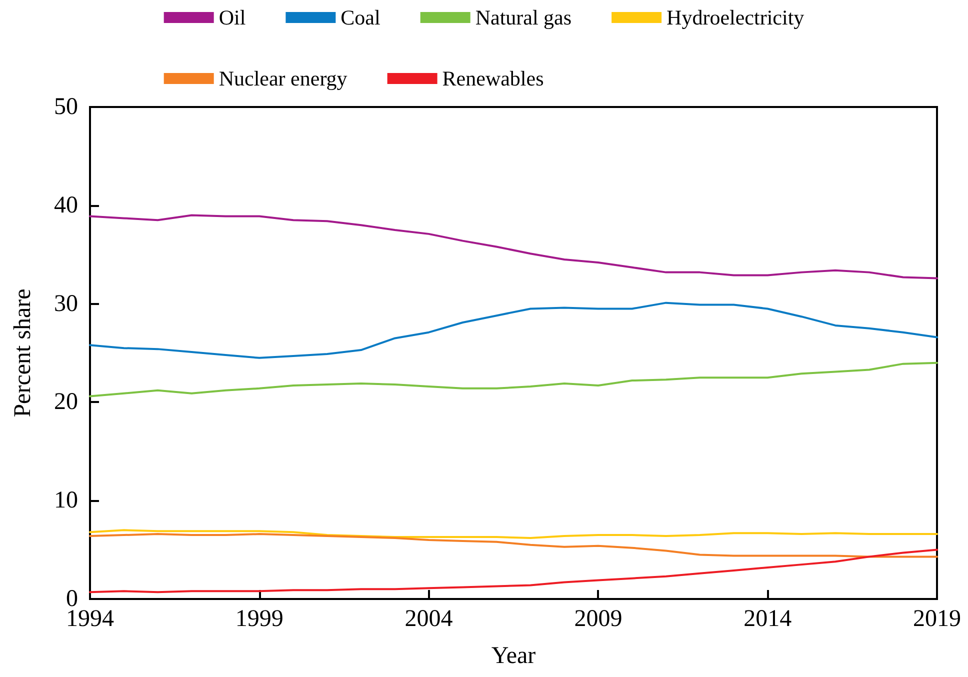 The height and width of the screenshot is (677, 968). I want to click on x-tick-label: 1994, so click(90, 619).